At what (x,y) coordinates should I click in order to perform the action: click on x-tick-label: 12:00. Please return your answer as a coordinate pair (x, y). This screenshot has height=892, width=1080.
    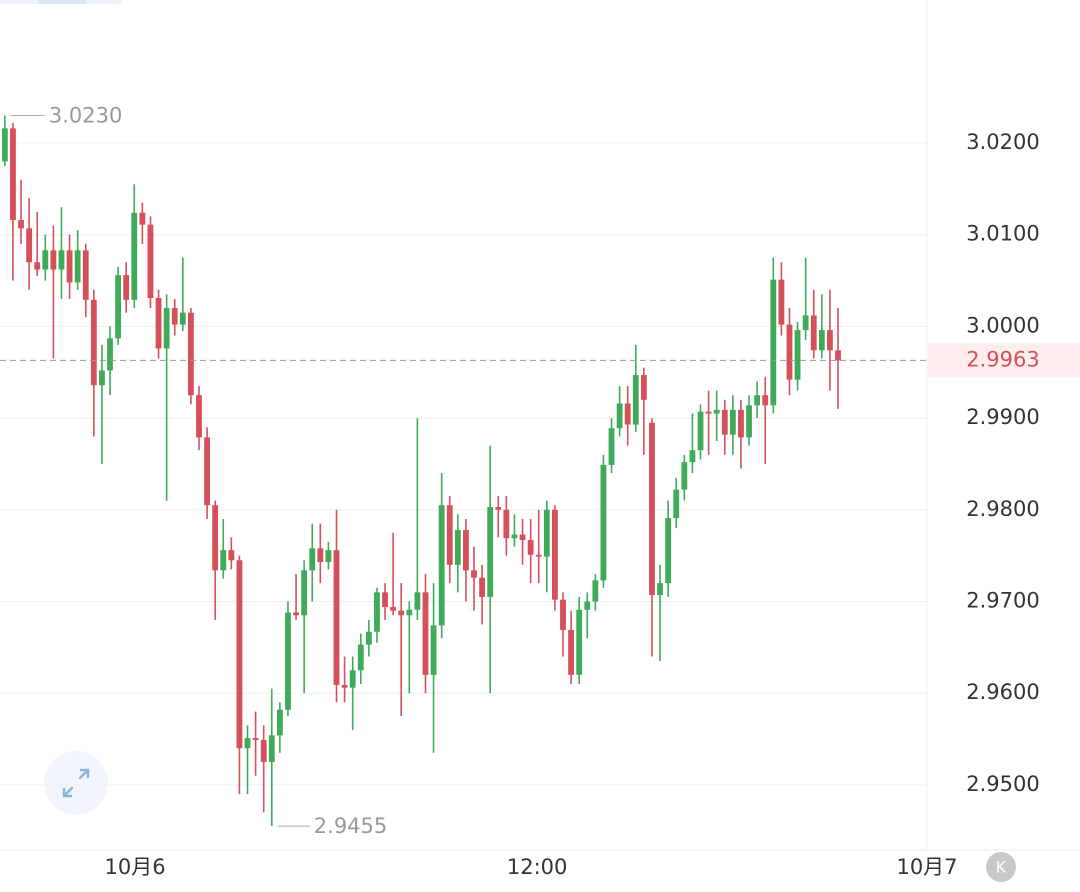
    Looking at the image, I should click on (537, 867).